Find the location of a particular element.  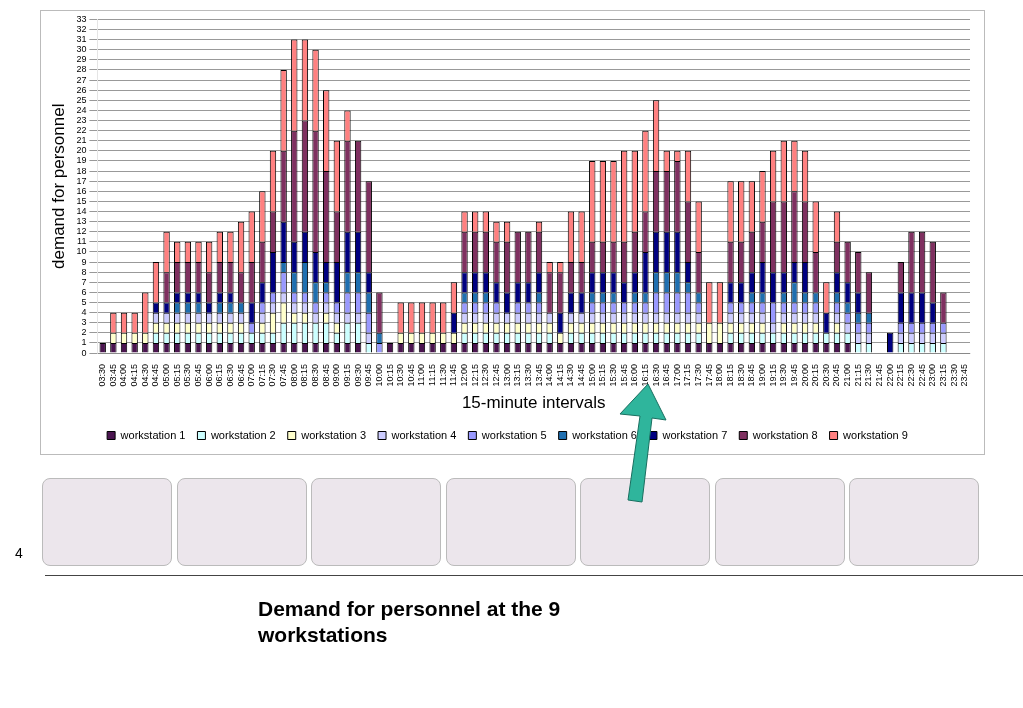

x-tick-label: 19:00 is located at coordinates (761, 375).